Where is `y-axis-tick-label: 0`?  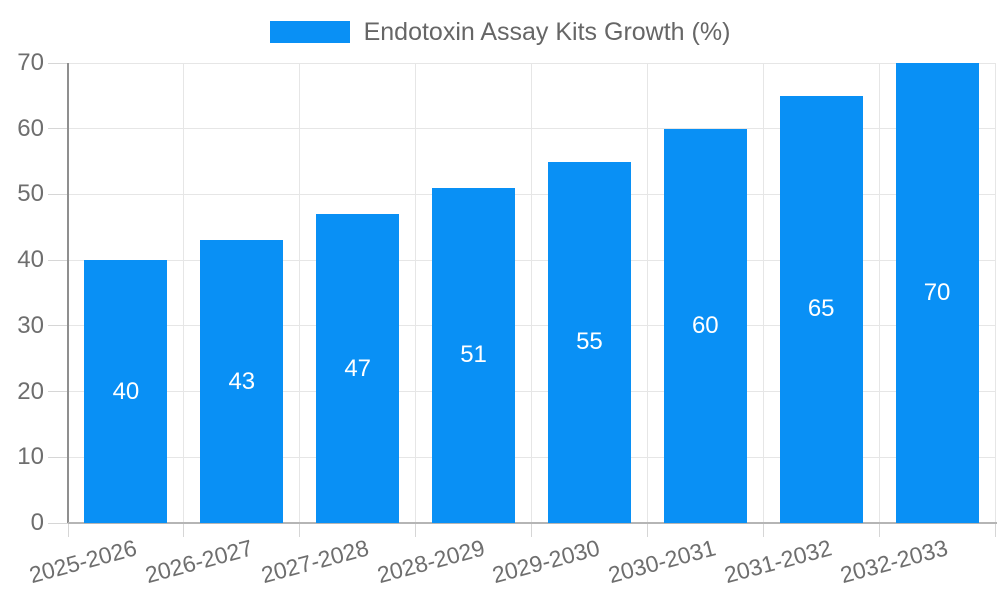 y-axis-tick-label: 0 is located at coordinates (37, 522).